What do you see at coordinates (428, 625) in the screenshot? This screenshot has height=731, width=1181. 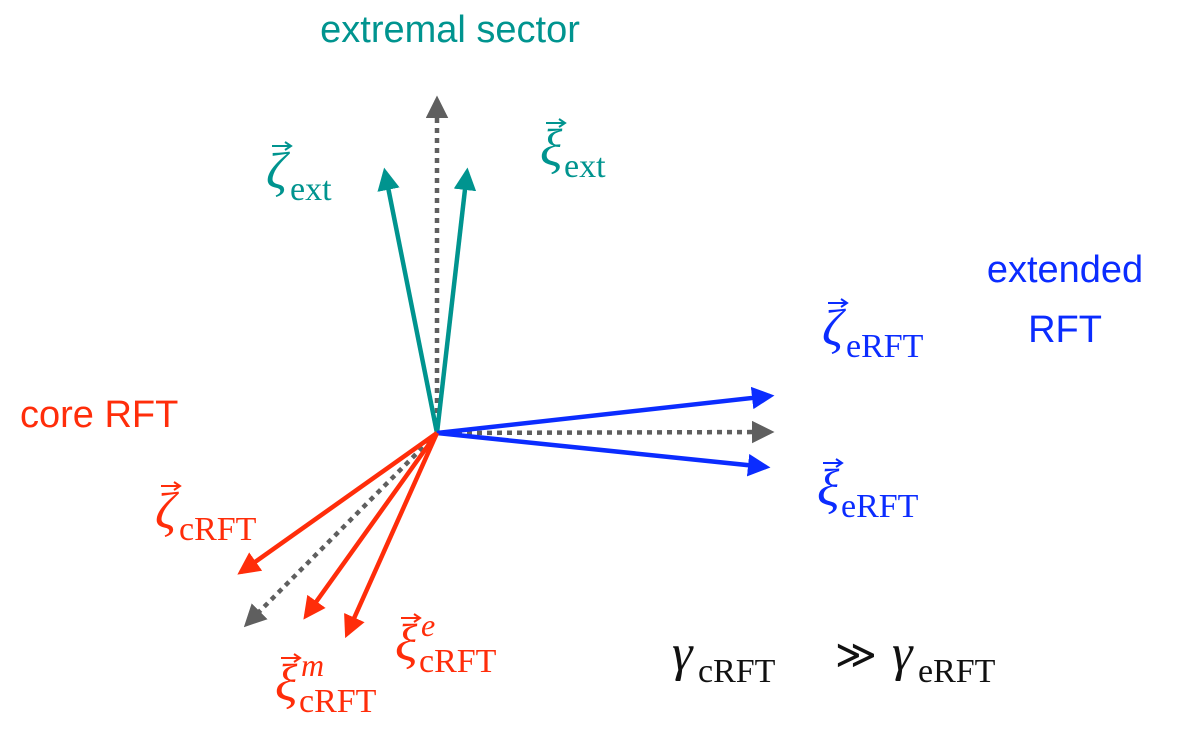 I see `vector-superscript: e` at bounding box center [428, 625].